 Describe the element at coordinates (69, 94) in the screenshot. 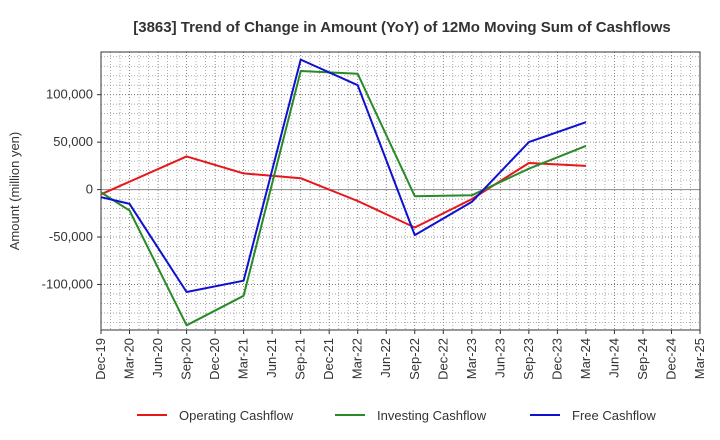

I see `y-tick-label: 100,000` at that location.